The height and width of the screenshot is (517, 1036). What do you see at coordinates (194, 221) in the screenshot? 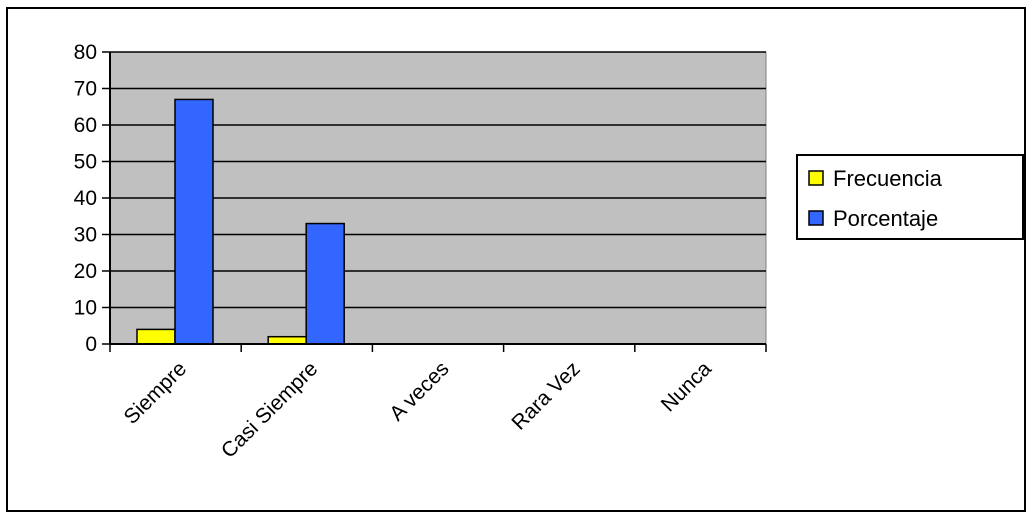
I see `bar-porcentaje-siempre` at bounding box center [194, 221].